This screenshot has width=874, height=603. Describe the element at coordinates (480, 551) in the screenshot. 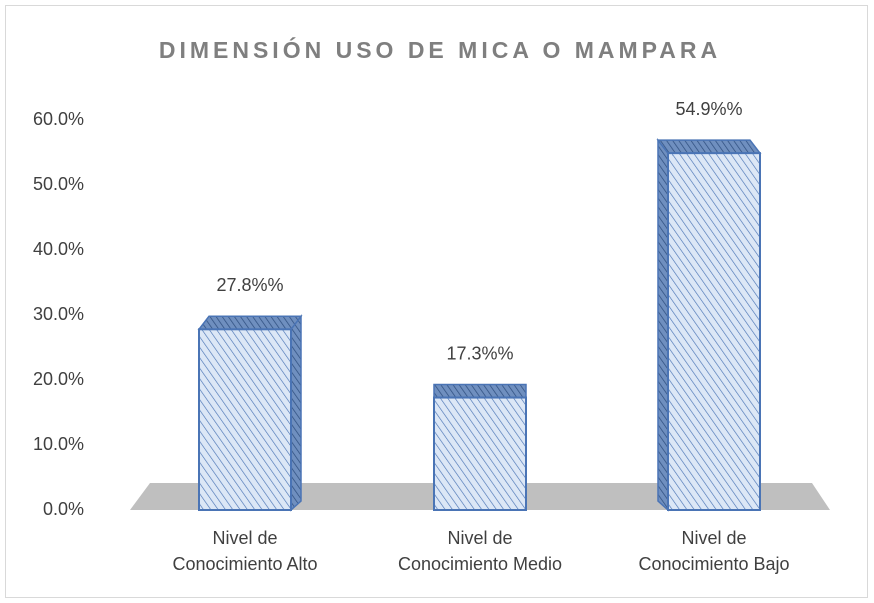

I see `x-tick-label: Nivel de Conocimiento Medio` at that location.